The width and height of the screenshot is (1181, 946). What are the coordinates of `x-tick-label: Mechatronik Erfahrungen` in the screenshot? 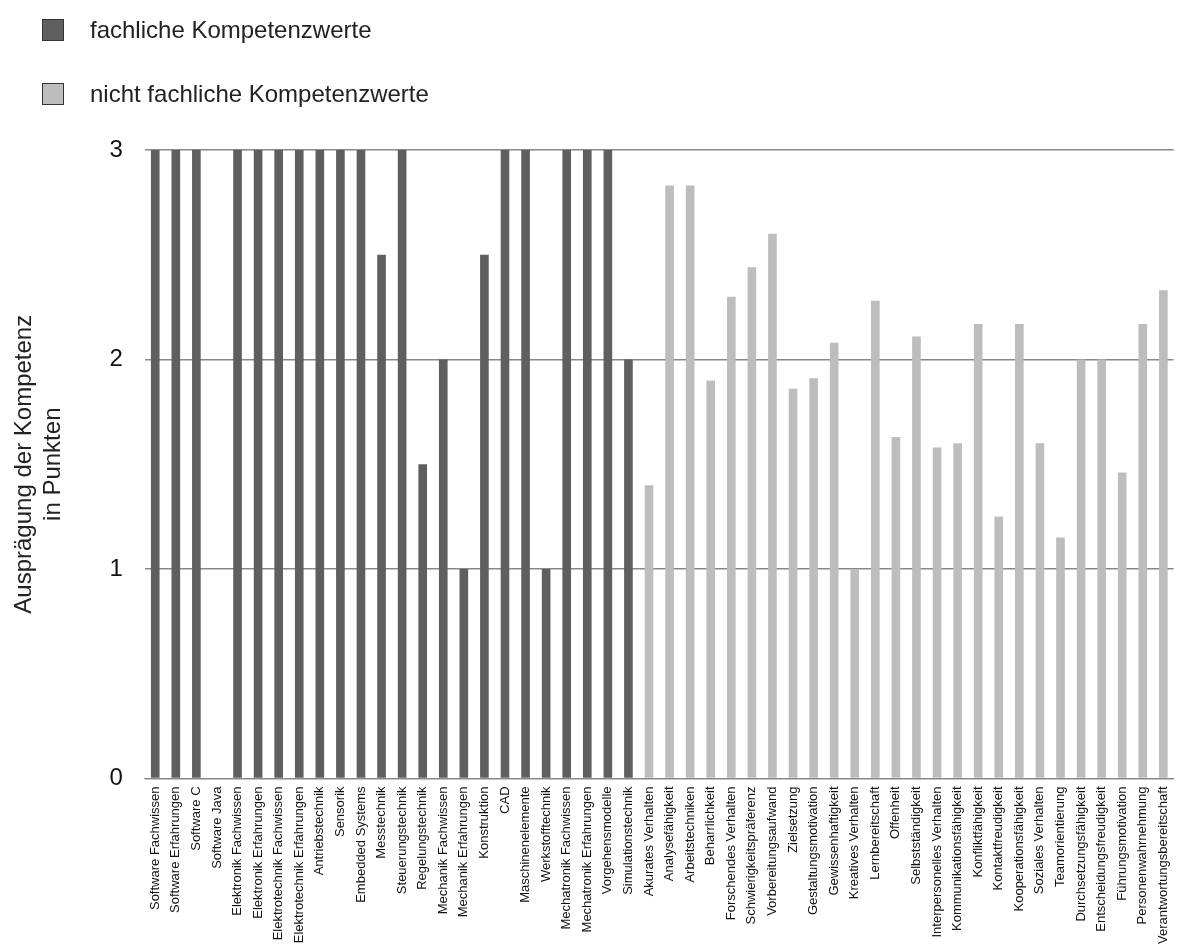 It's located at (586, 859).